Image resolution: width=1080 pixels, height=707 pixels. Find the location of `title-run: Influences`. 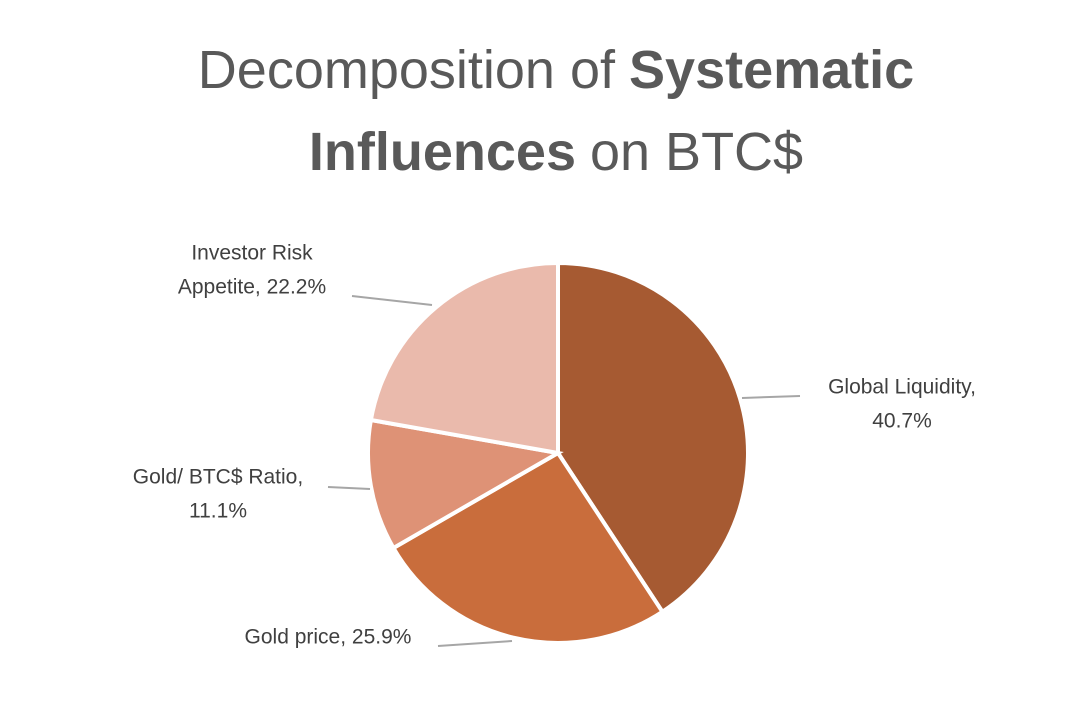

title-run: Influences is located at coordinates (442, 152).